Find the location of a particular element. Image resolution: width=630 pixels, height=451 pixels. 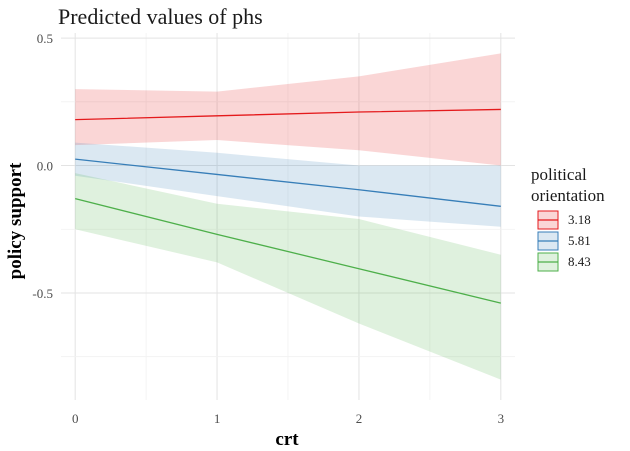

x-axis-title: crt is located at coordinates (287, 439).